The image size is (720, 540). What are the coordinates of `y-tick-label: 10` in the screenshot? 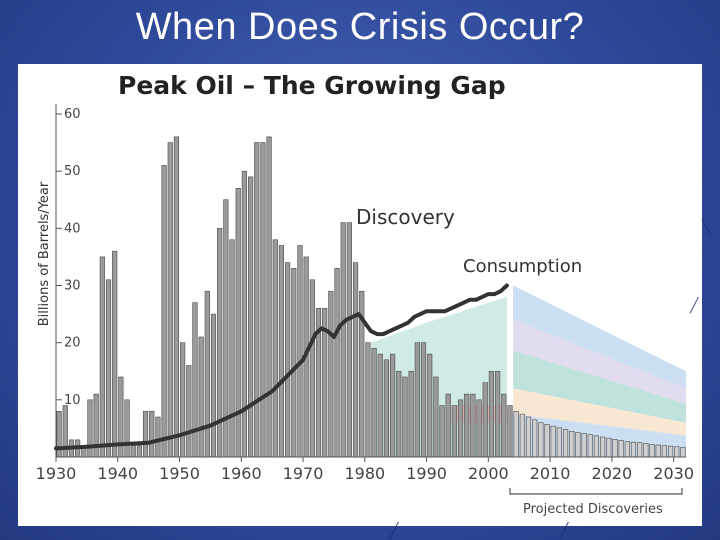 It's located at (72, 400).